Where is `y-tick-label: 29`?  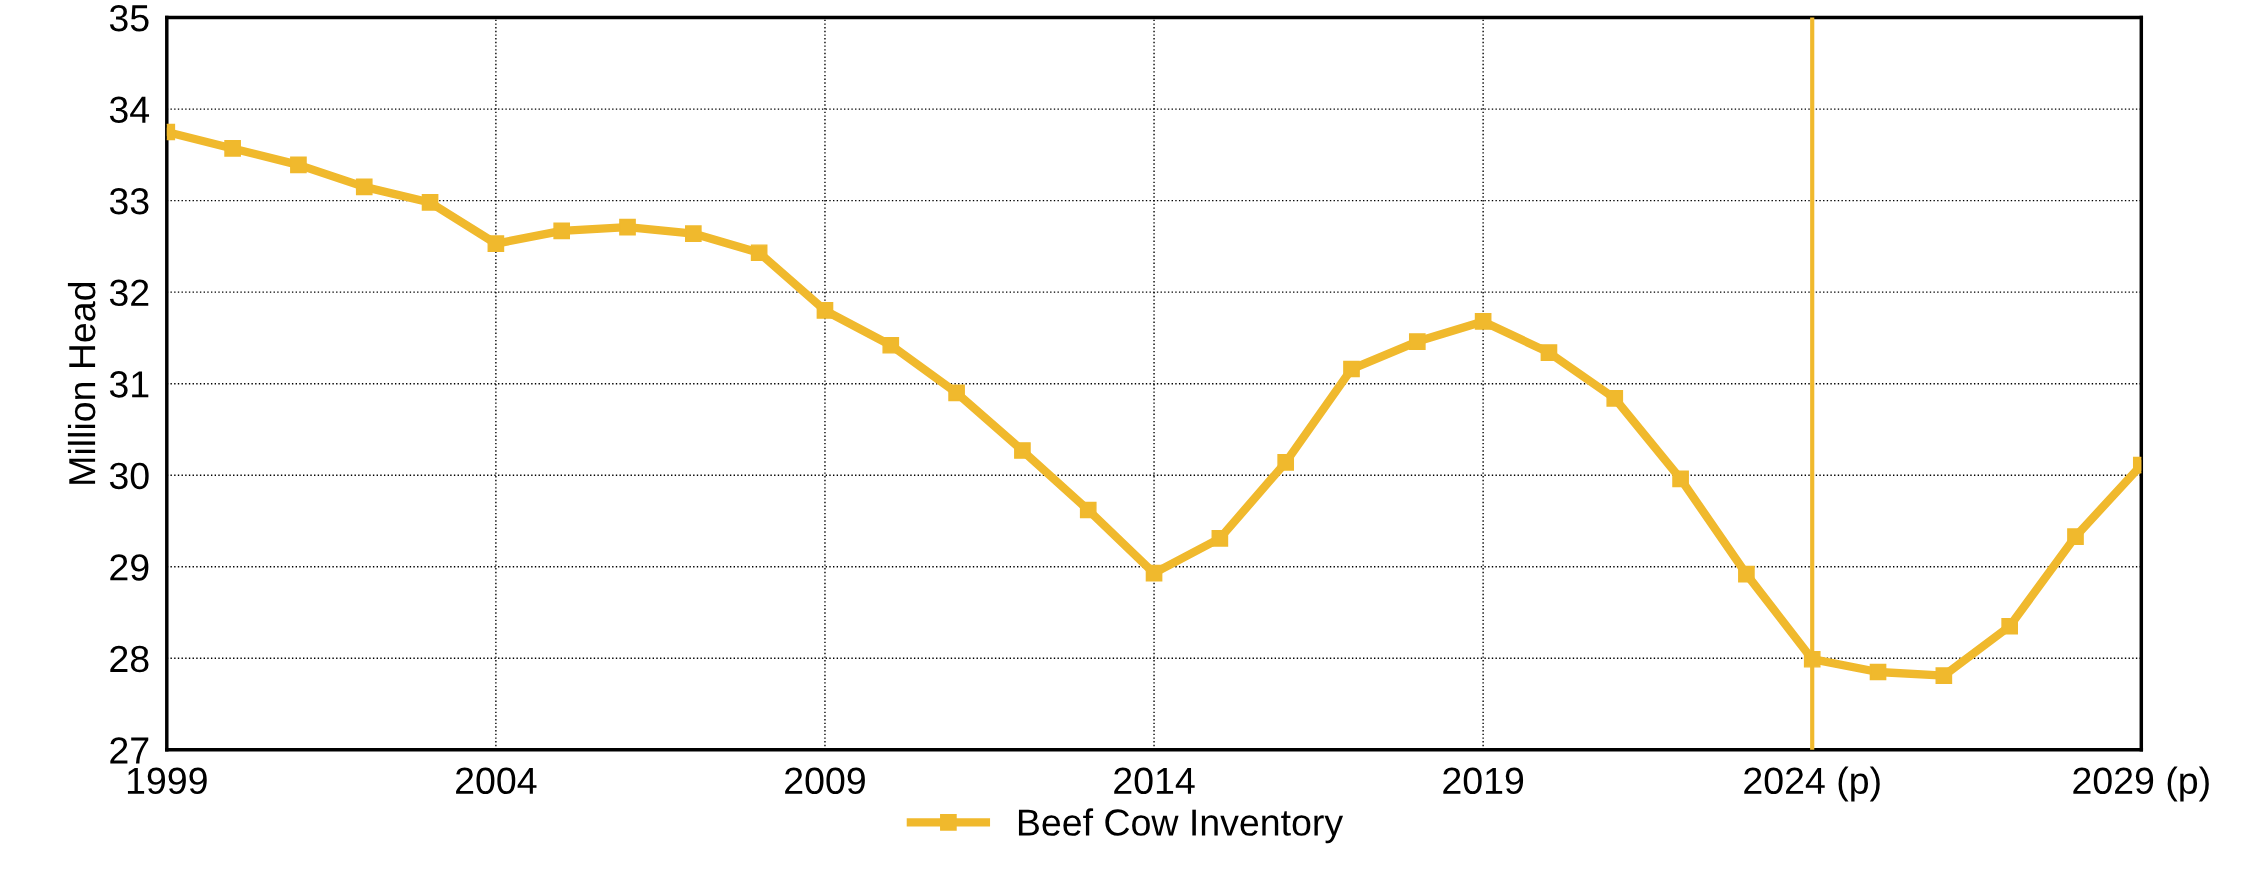 y-tick-label: 29 is located at coordinates (129, 567).